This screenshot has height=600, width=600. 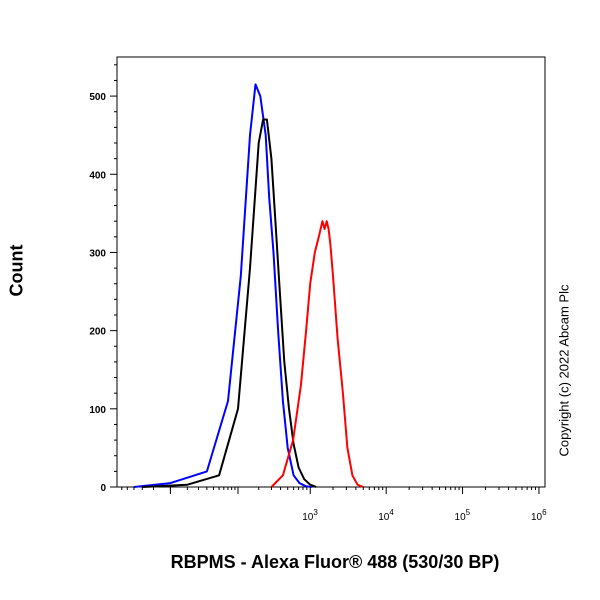 I want to click on x-tick-label: 10⁴, so click(x=386, y=515).